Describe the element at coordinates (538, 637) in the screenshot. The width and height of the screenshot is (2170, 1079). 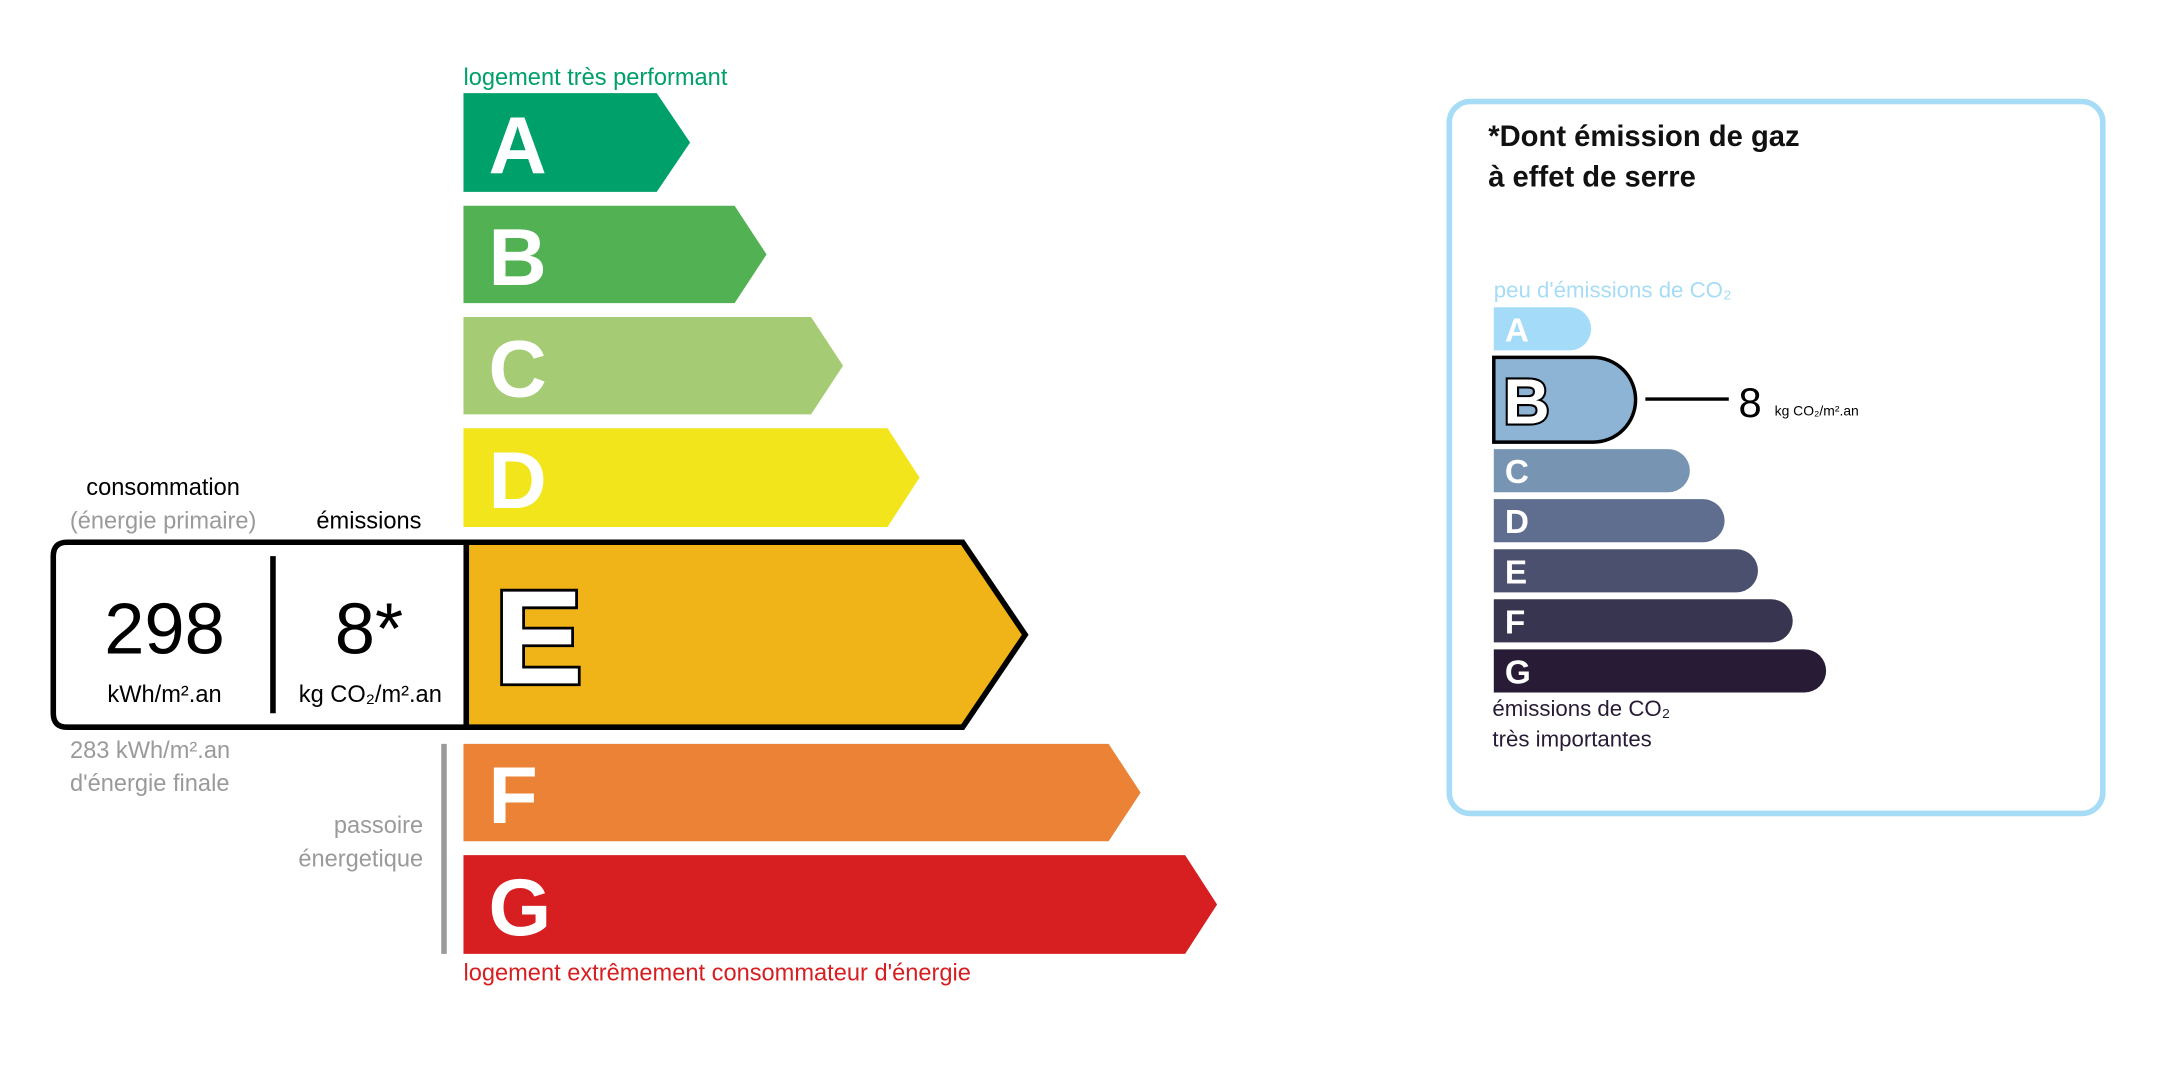
I see `energy-letter-e: E` at that location.